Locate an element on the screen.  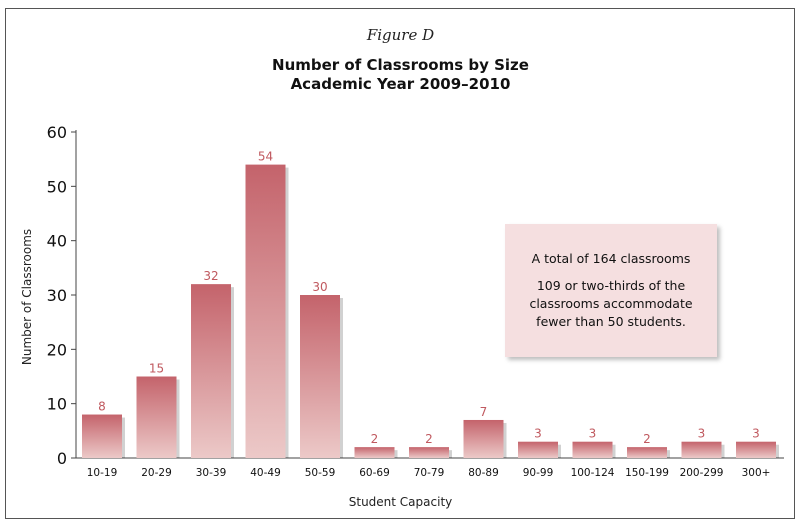
data-label-150-199: 2 is located at coordinates (647, 439).